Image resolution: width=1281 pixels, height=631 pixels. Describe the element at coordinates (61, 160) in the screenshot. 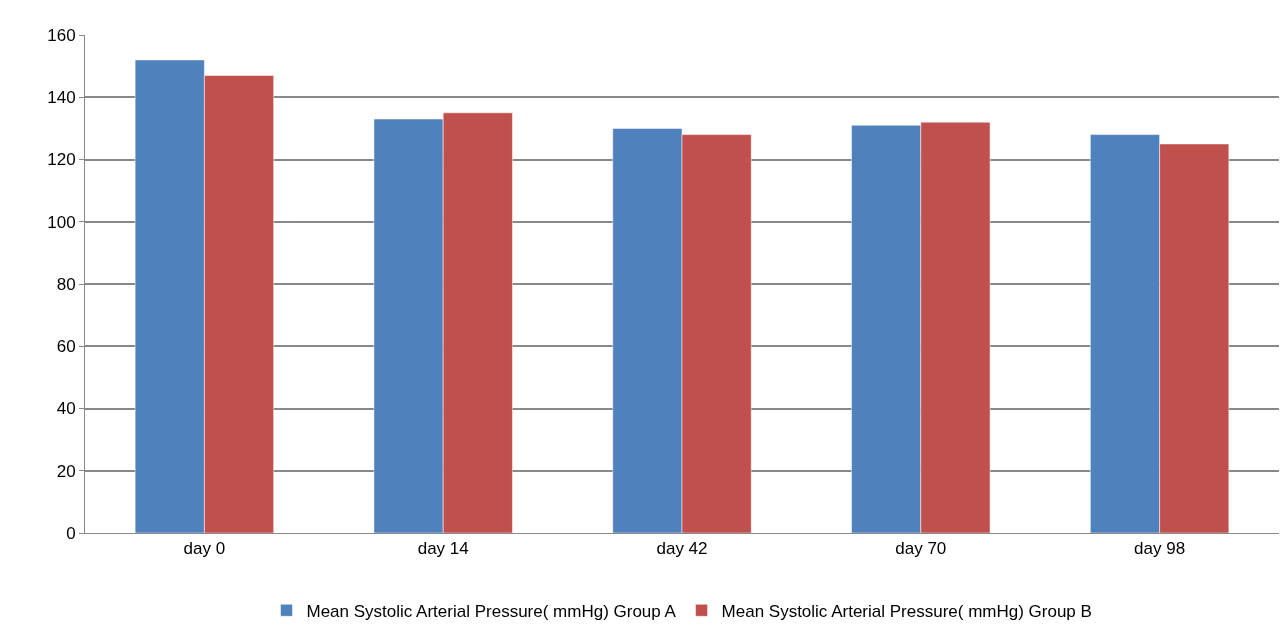

I see `y-tick-label: 120` at that location.